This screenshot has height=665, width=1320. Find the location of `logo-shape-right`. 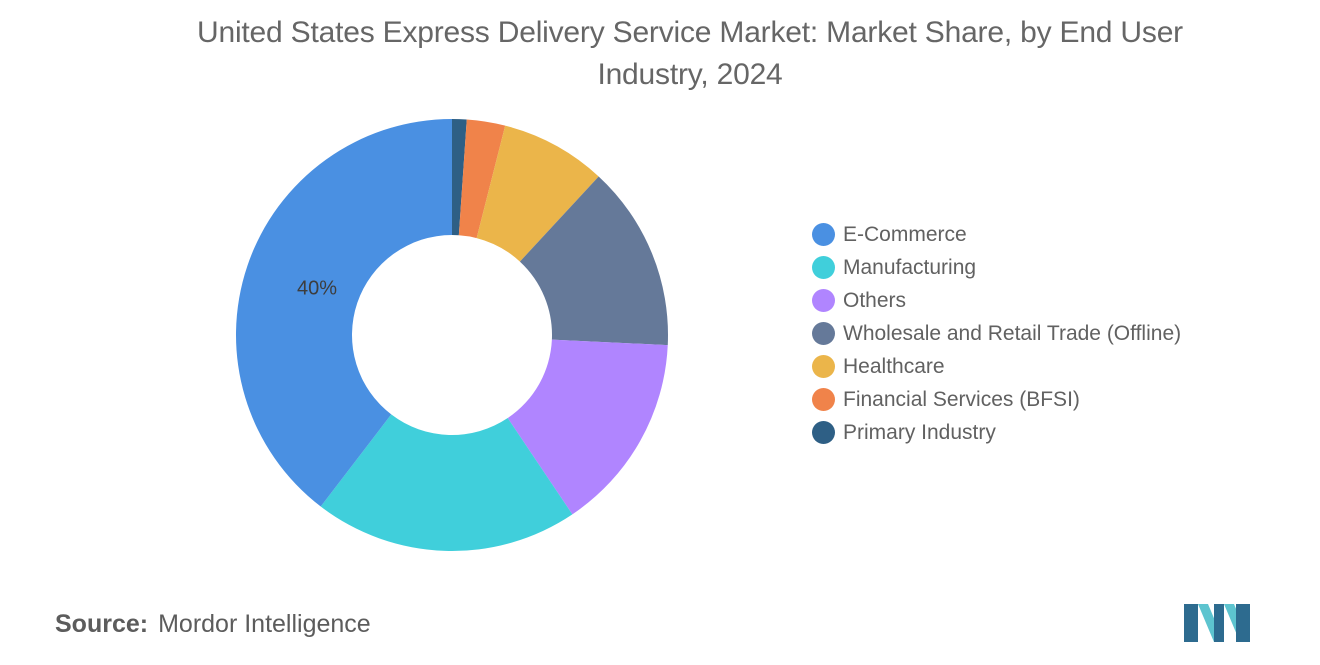

logo-shape-right is located at coordinates (1243, 623).